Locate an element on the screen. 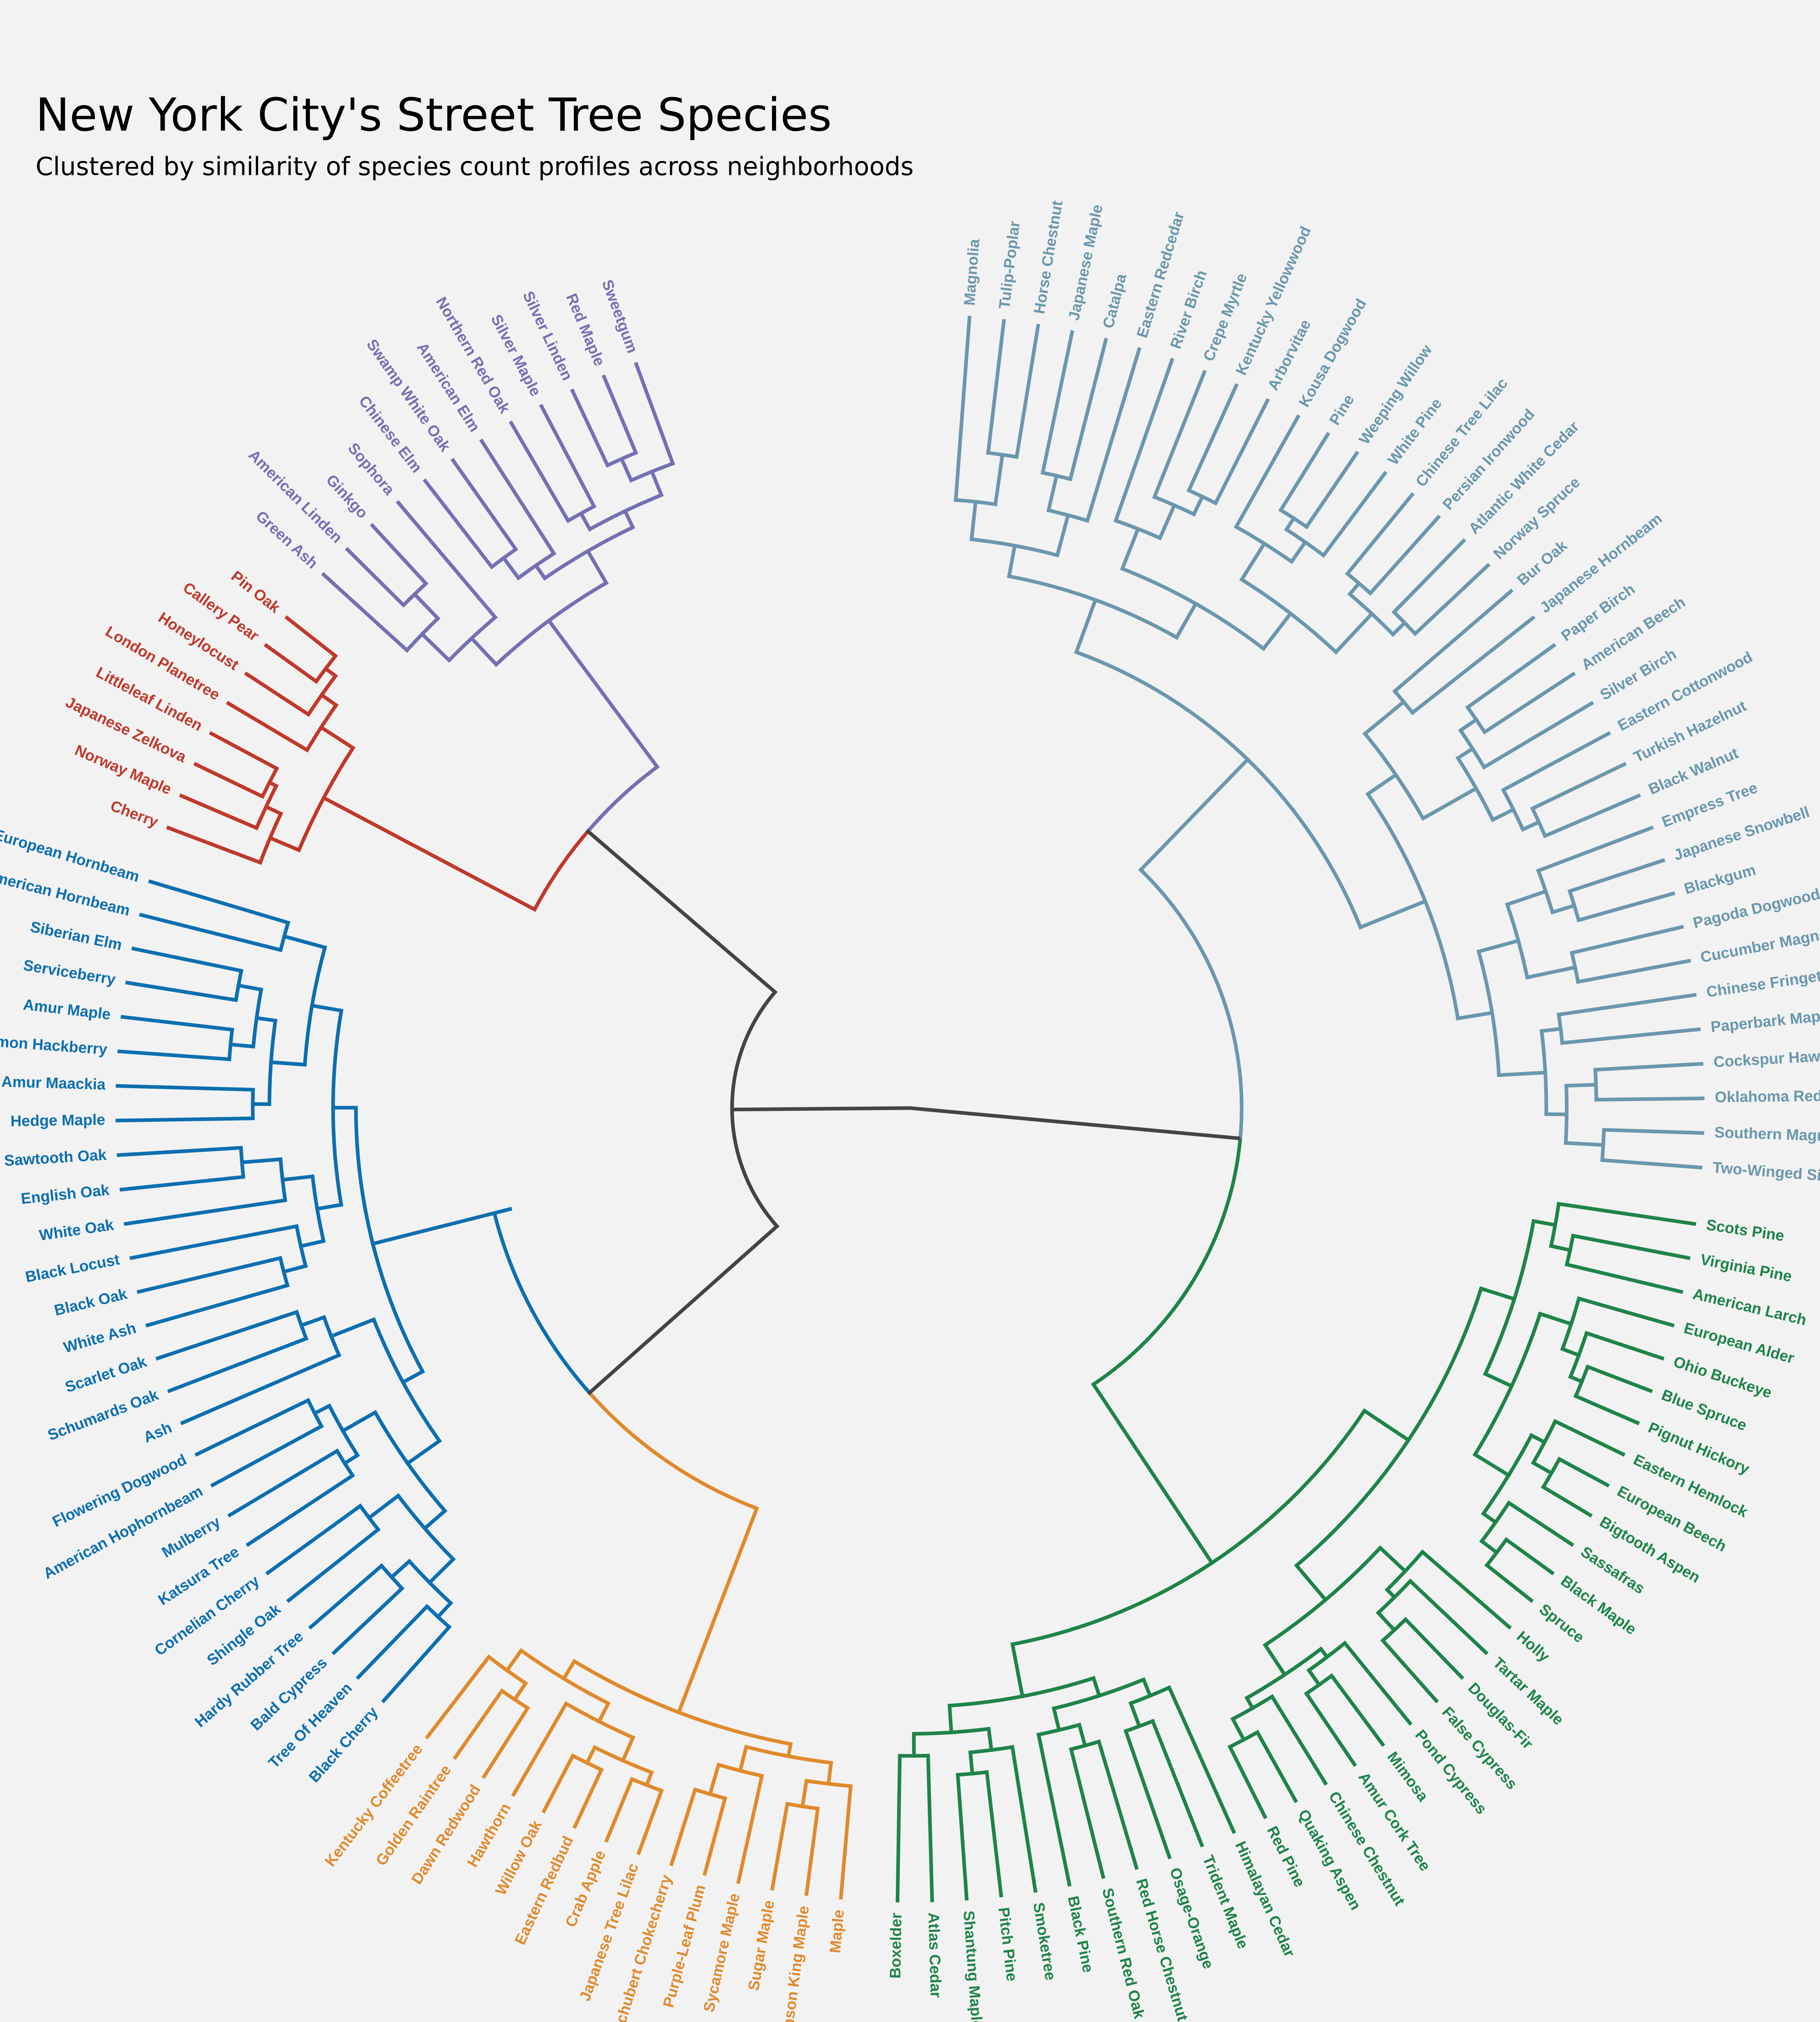  leaf-label-atlas-cedar: Atlas Cedar is located at coordinates (935, 1955).